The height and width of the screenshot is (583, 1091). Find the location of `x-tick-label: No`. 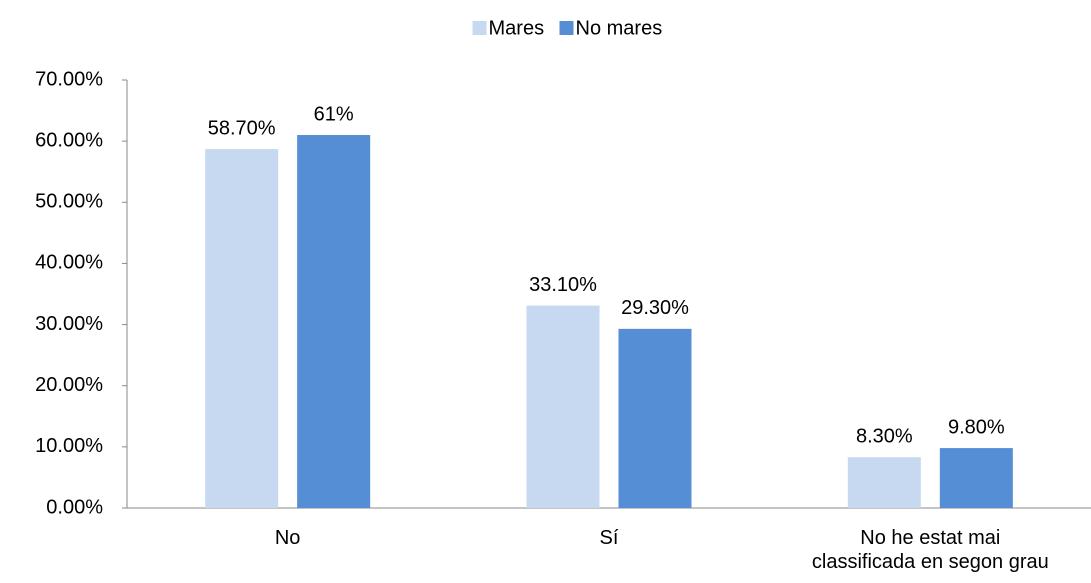

x-tick-label: No is located at coordinates (287, 538).